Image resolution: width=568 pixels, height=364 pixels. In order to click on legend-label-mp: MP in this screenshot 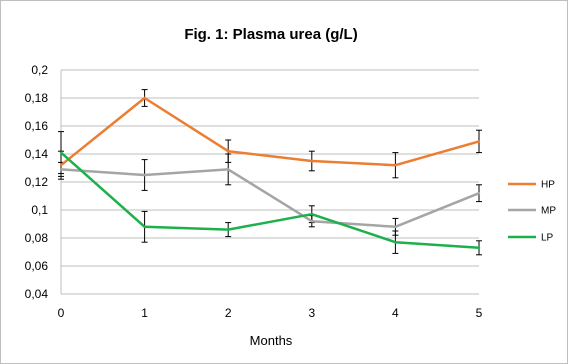, I will do `click(548, 211)`.